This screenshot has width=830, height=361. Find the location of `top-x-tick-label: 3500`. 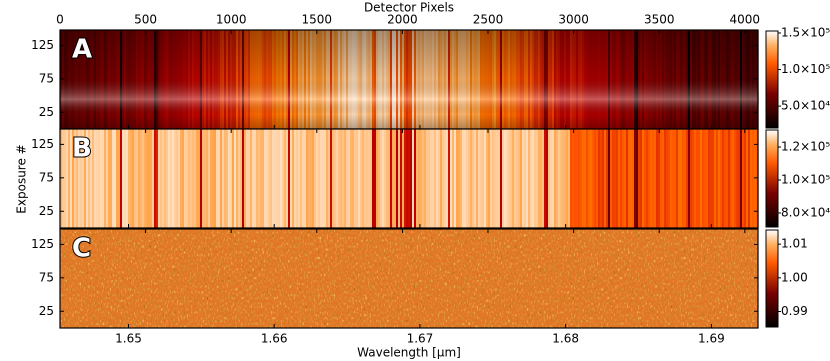

top-x-tick-label: 3500 is located at coordinates (659, 20).